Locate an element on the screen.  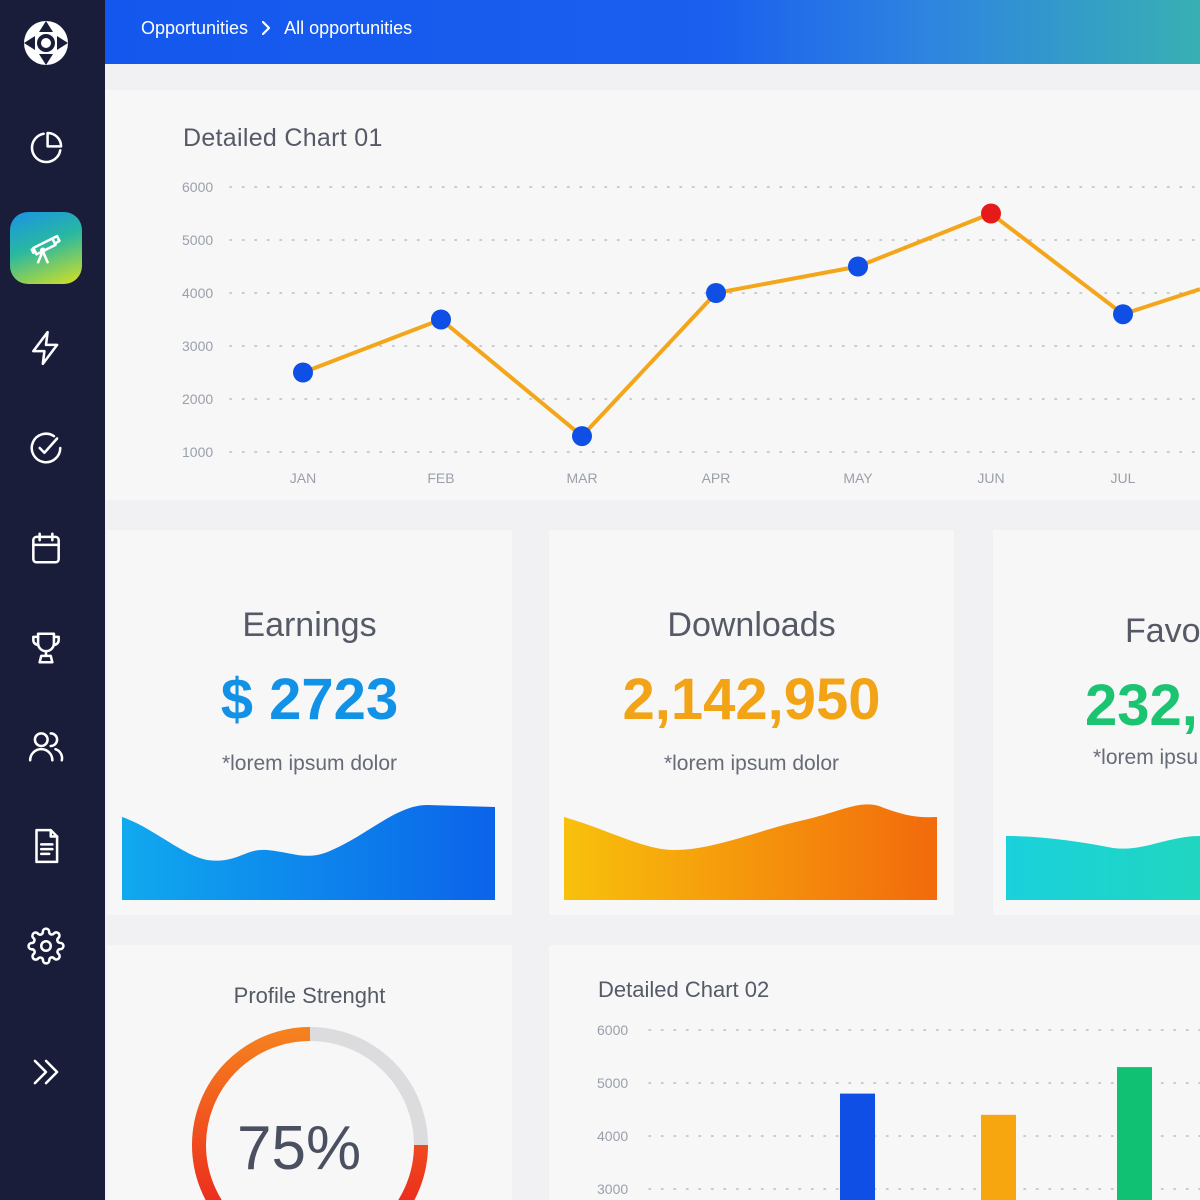
calendar-icon is located at coordinates (46, 548).